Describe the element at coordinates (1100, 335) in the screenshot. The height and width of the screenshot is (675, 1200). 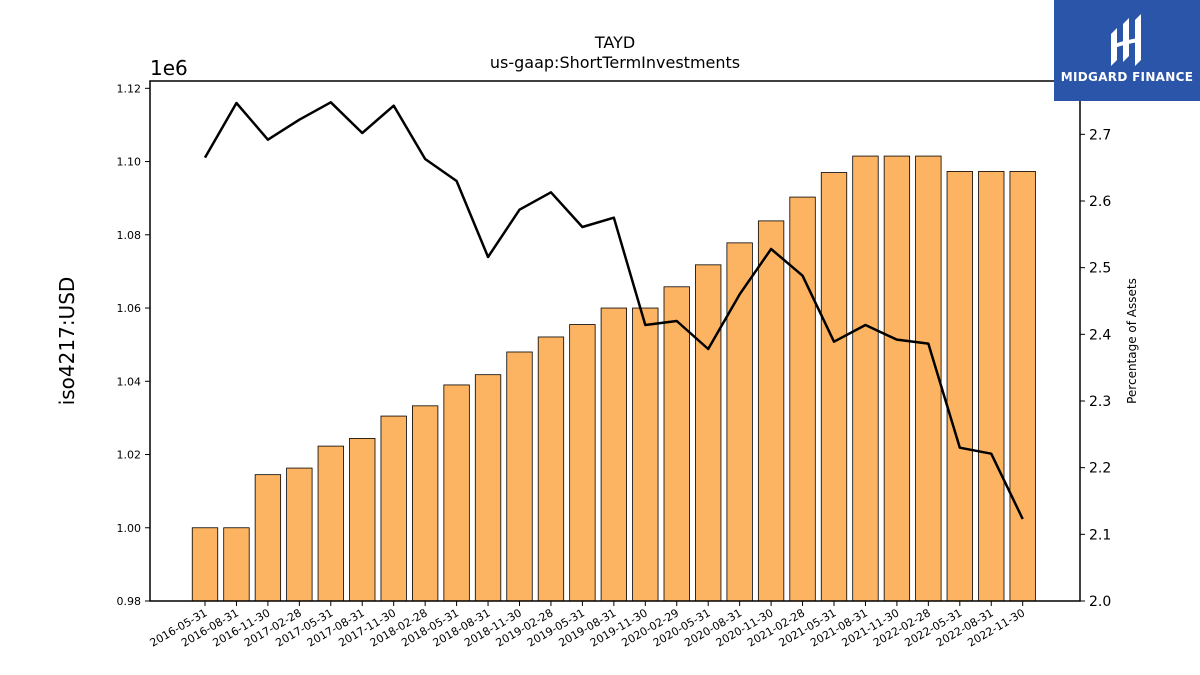
I see `y-right-tick-label: 2.4` at that location.